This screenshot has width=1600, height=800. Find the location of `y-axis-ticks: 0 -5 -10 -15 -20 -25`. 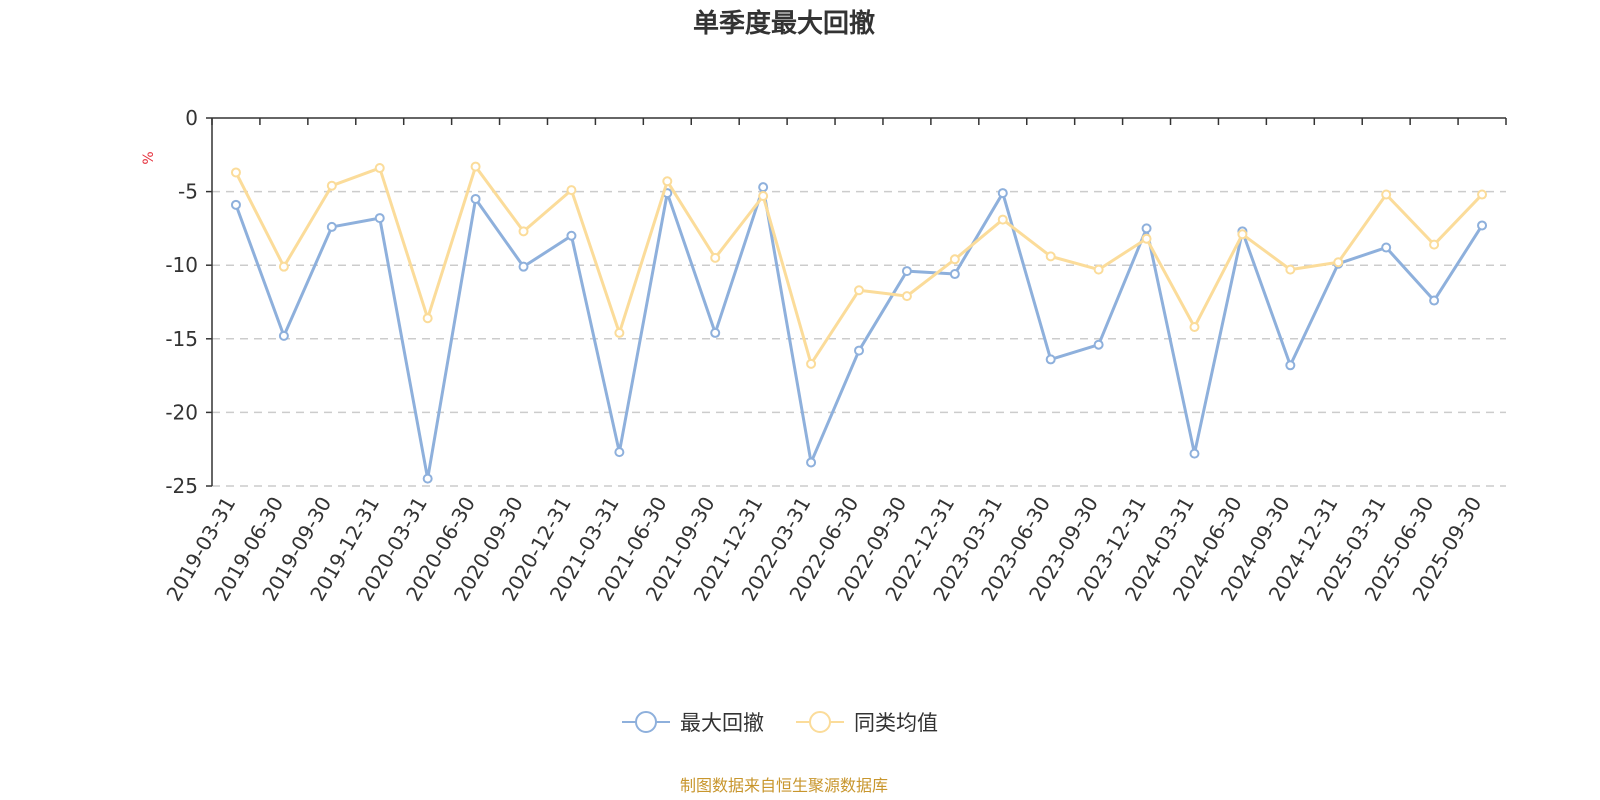

y-axis-ticks: 0 -5 -10 -15 -20 -25 is located at coordinates (188, 302).